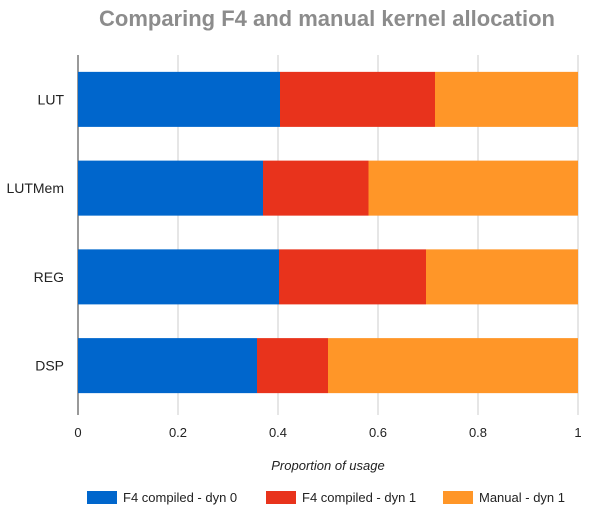 This screenshot has width=590, height=513. What do you see at coordinates (278, 432) in the screenshot?
I see `x-tick-label: 0.4` at bounding box center [278, 432].